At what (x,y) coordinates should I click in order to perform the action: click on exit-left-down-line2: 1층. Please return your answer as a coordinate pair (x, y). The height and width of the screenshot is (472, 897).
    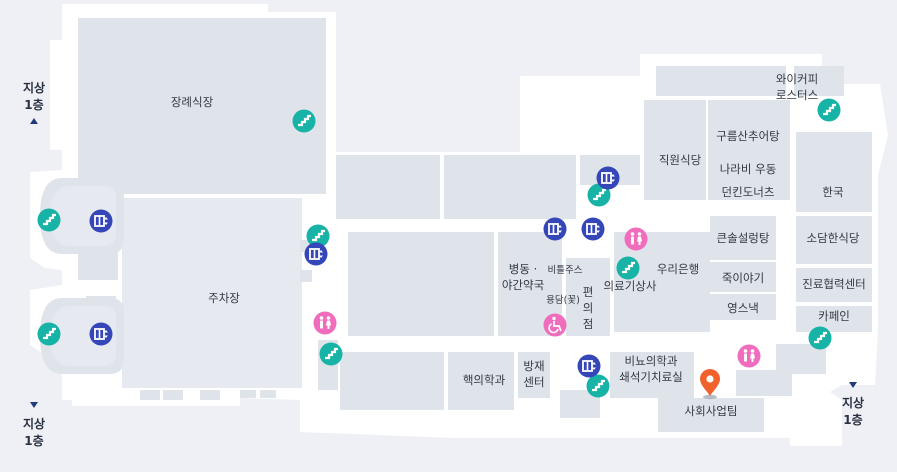
    Looking at the image, I should click on (33, 440).